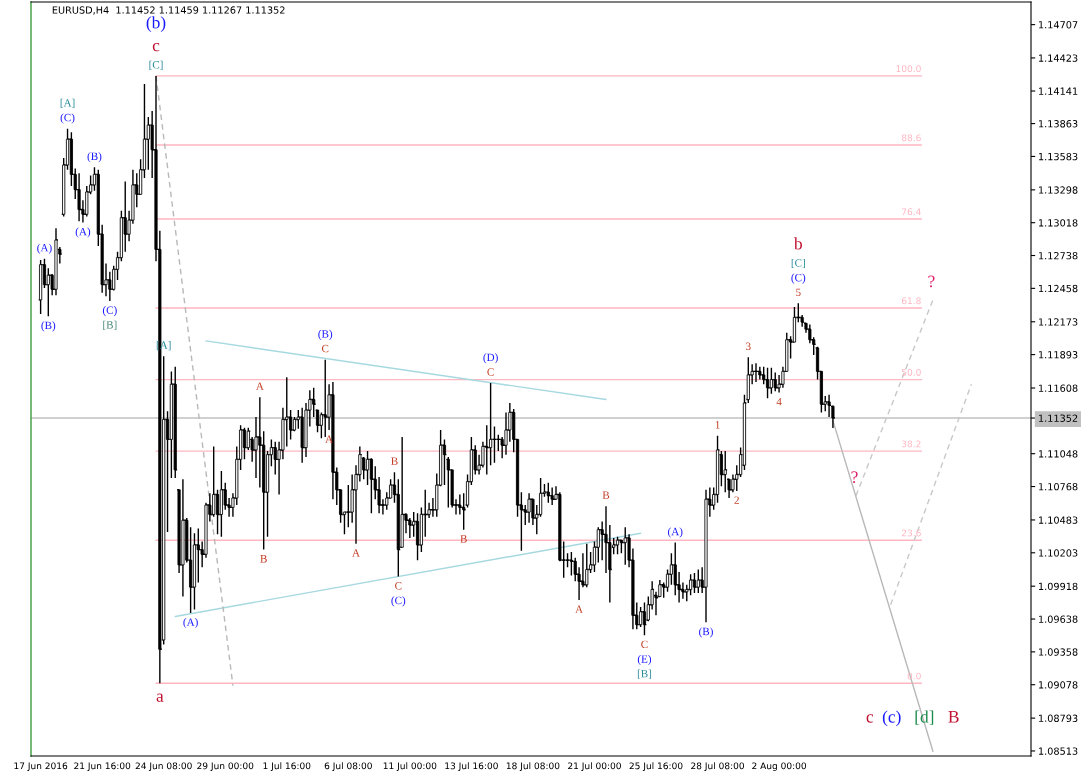 The height and width of the screenshot is (775, 1081). Describe the element at coordinates (911, 533) in the screenshot. I see `series-label: 23.6` at that location.